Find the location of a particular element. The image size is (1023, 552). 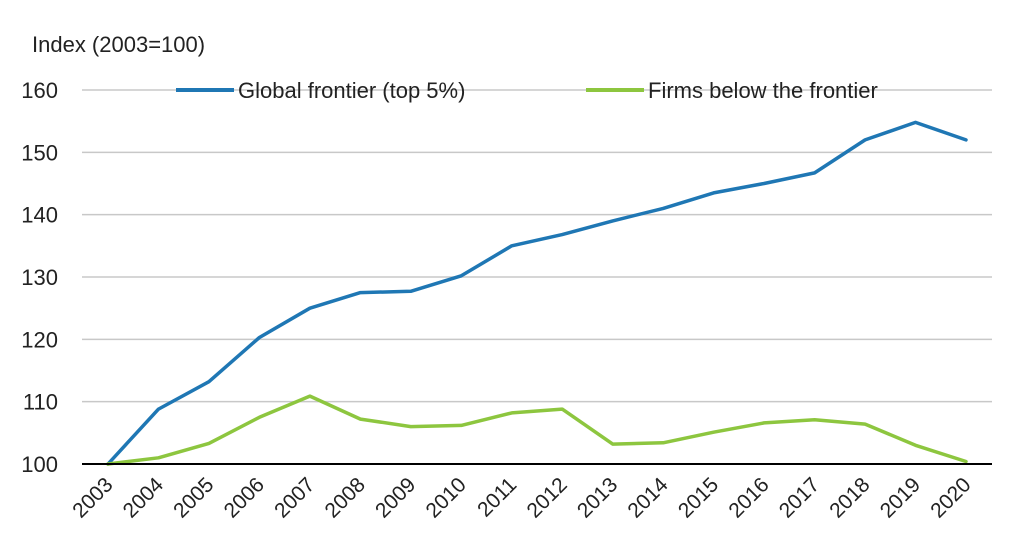

y-tick-label: 140 is located at coordinates (39, 215).